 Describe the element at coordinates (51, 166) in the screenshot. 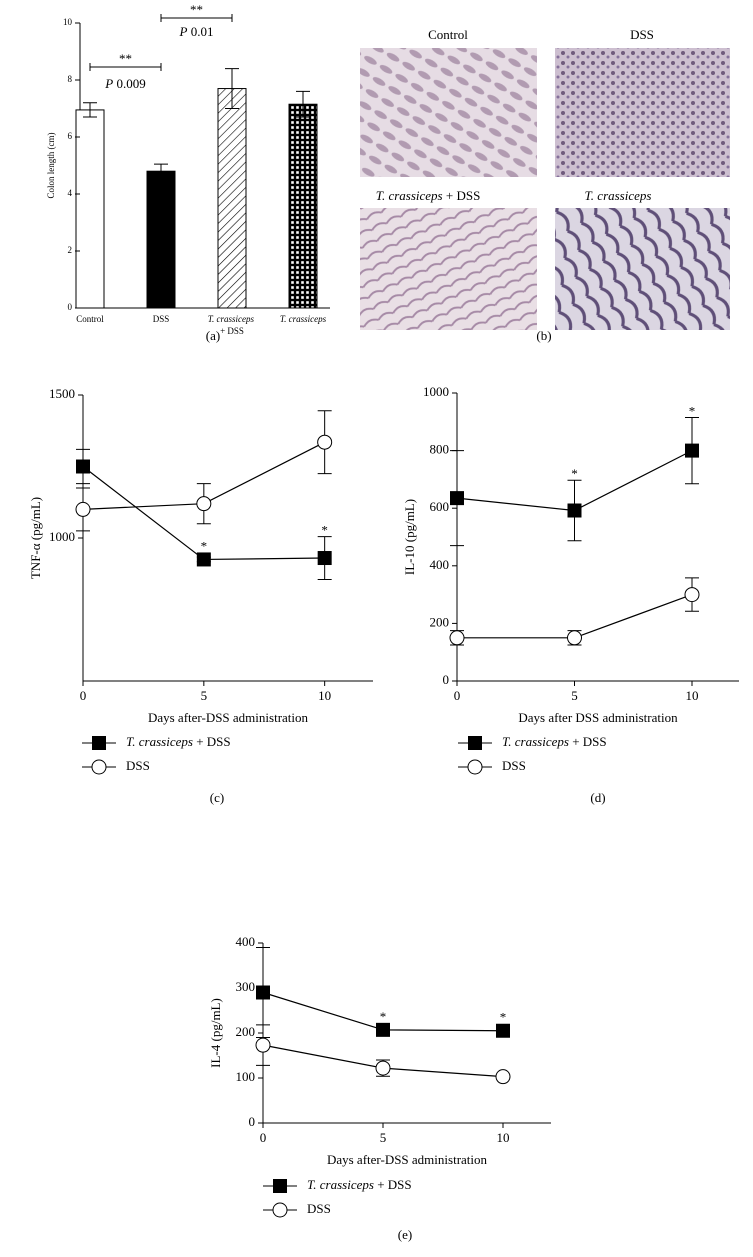

I see `y-axis-label: Colon length (cm)` at that location.